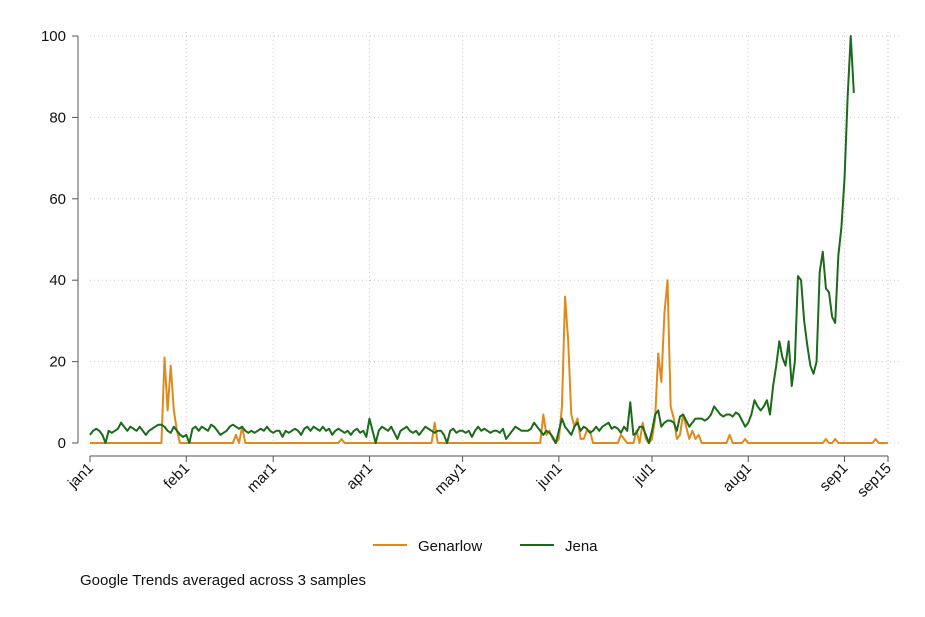  Describe the element at coordinates (176, 476) in the screenshot. I see `x-tick-label: feb1` at that location.